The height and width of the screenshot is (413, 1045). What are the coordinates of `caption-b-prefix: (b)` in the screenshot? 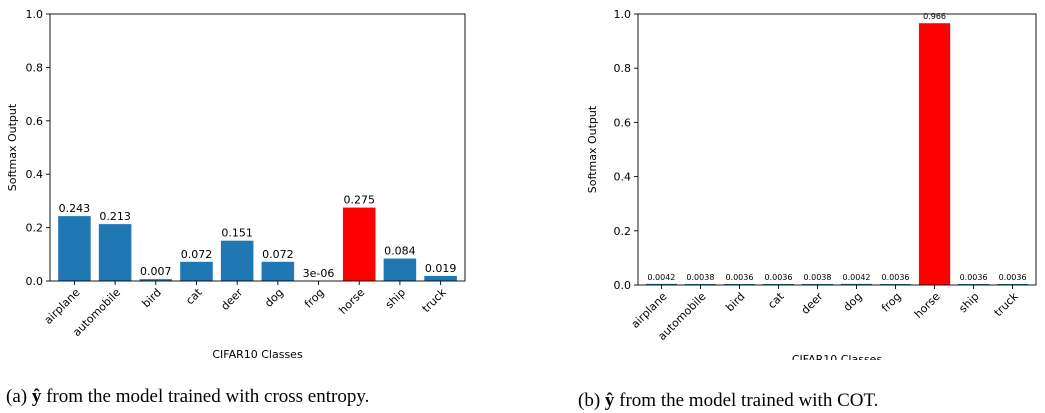 It's located at (591, 400).